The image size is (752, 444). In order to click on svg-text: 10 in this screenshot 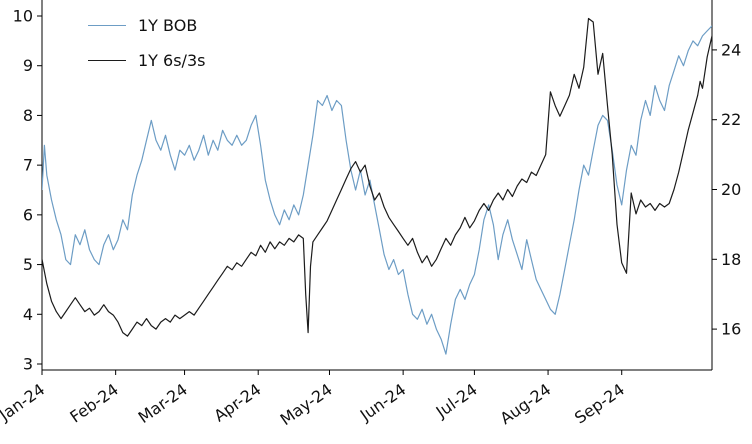, I will do `click(23, 16)`.